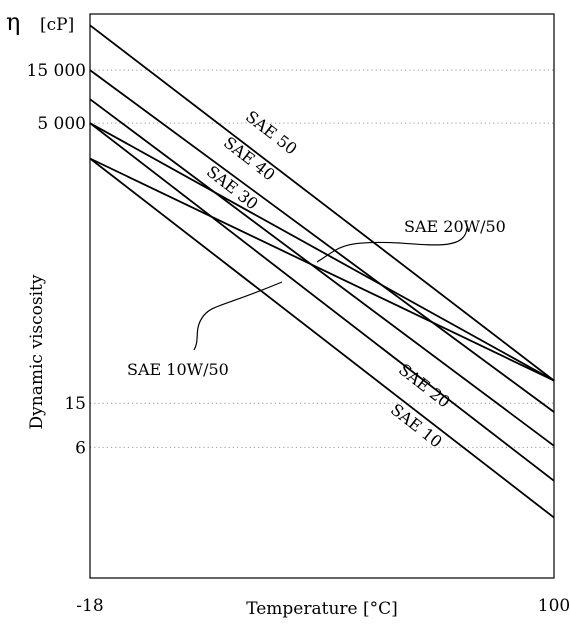  Describe the element at coordinates (61, 124) in the screenshot. I see `y-tick-label-5000: 5 000` at that location.